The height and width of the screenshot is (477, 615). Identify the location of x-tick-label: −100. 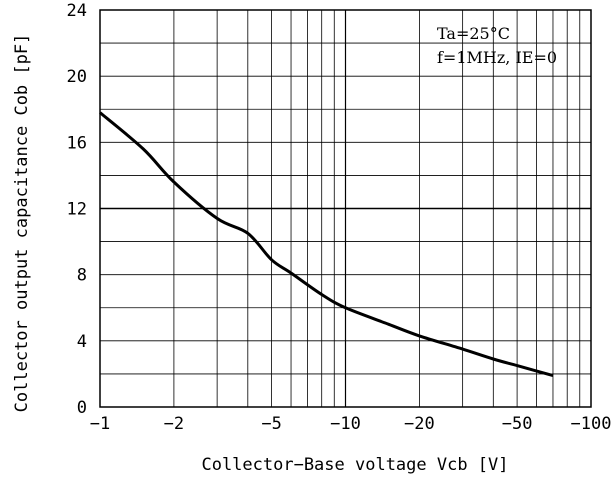
(591, 424).